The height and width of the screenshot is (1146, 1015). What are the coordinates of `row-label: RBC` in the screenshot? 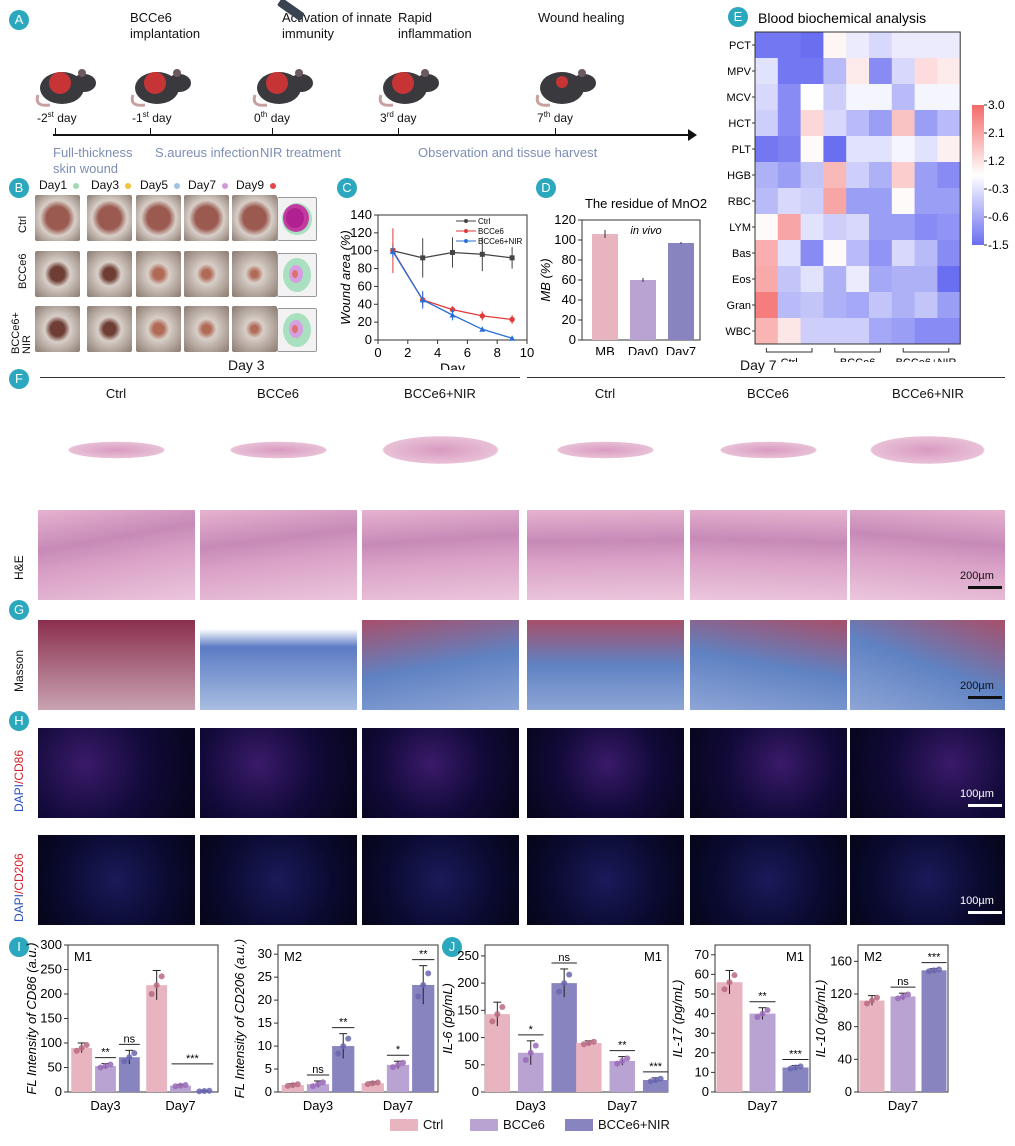 It's located at (739, 202).